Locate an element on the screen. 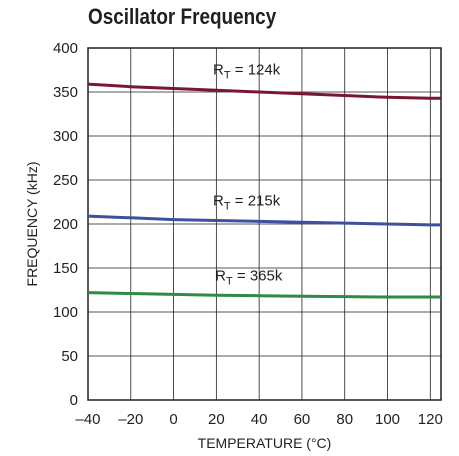 This screenshot has height=456, width=459. y-tick-label: 150 is located at coordinates (65, 268).